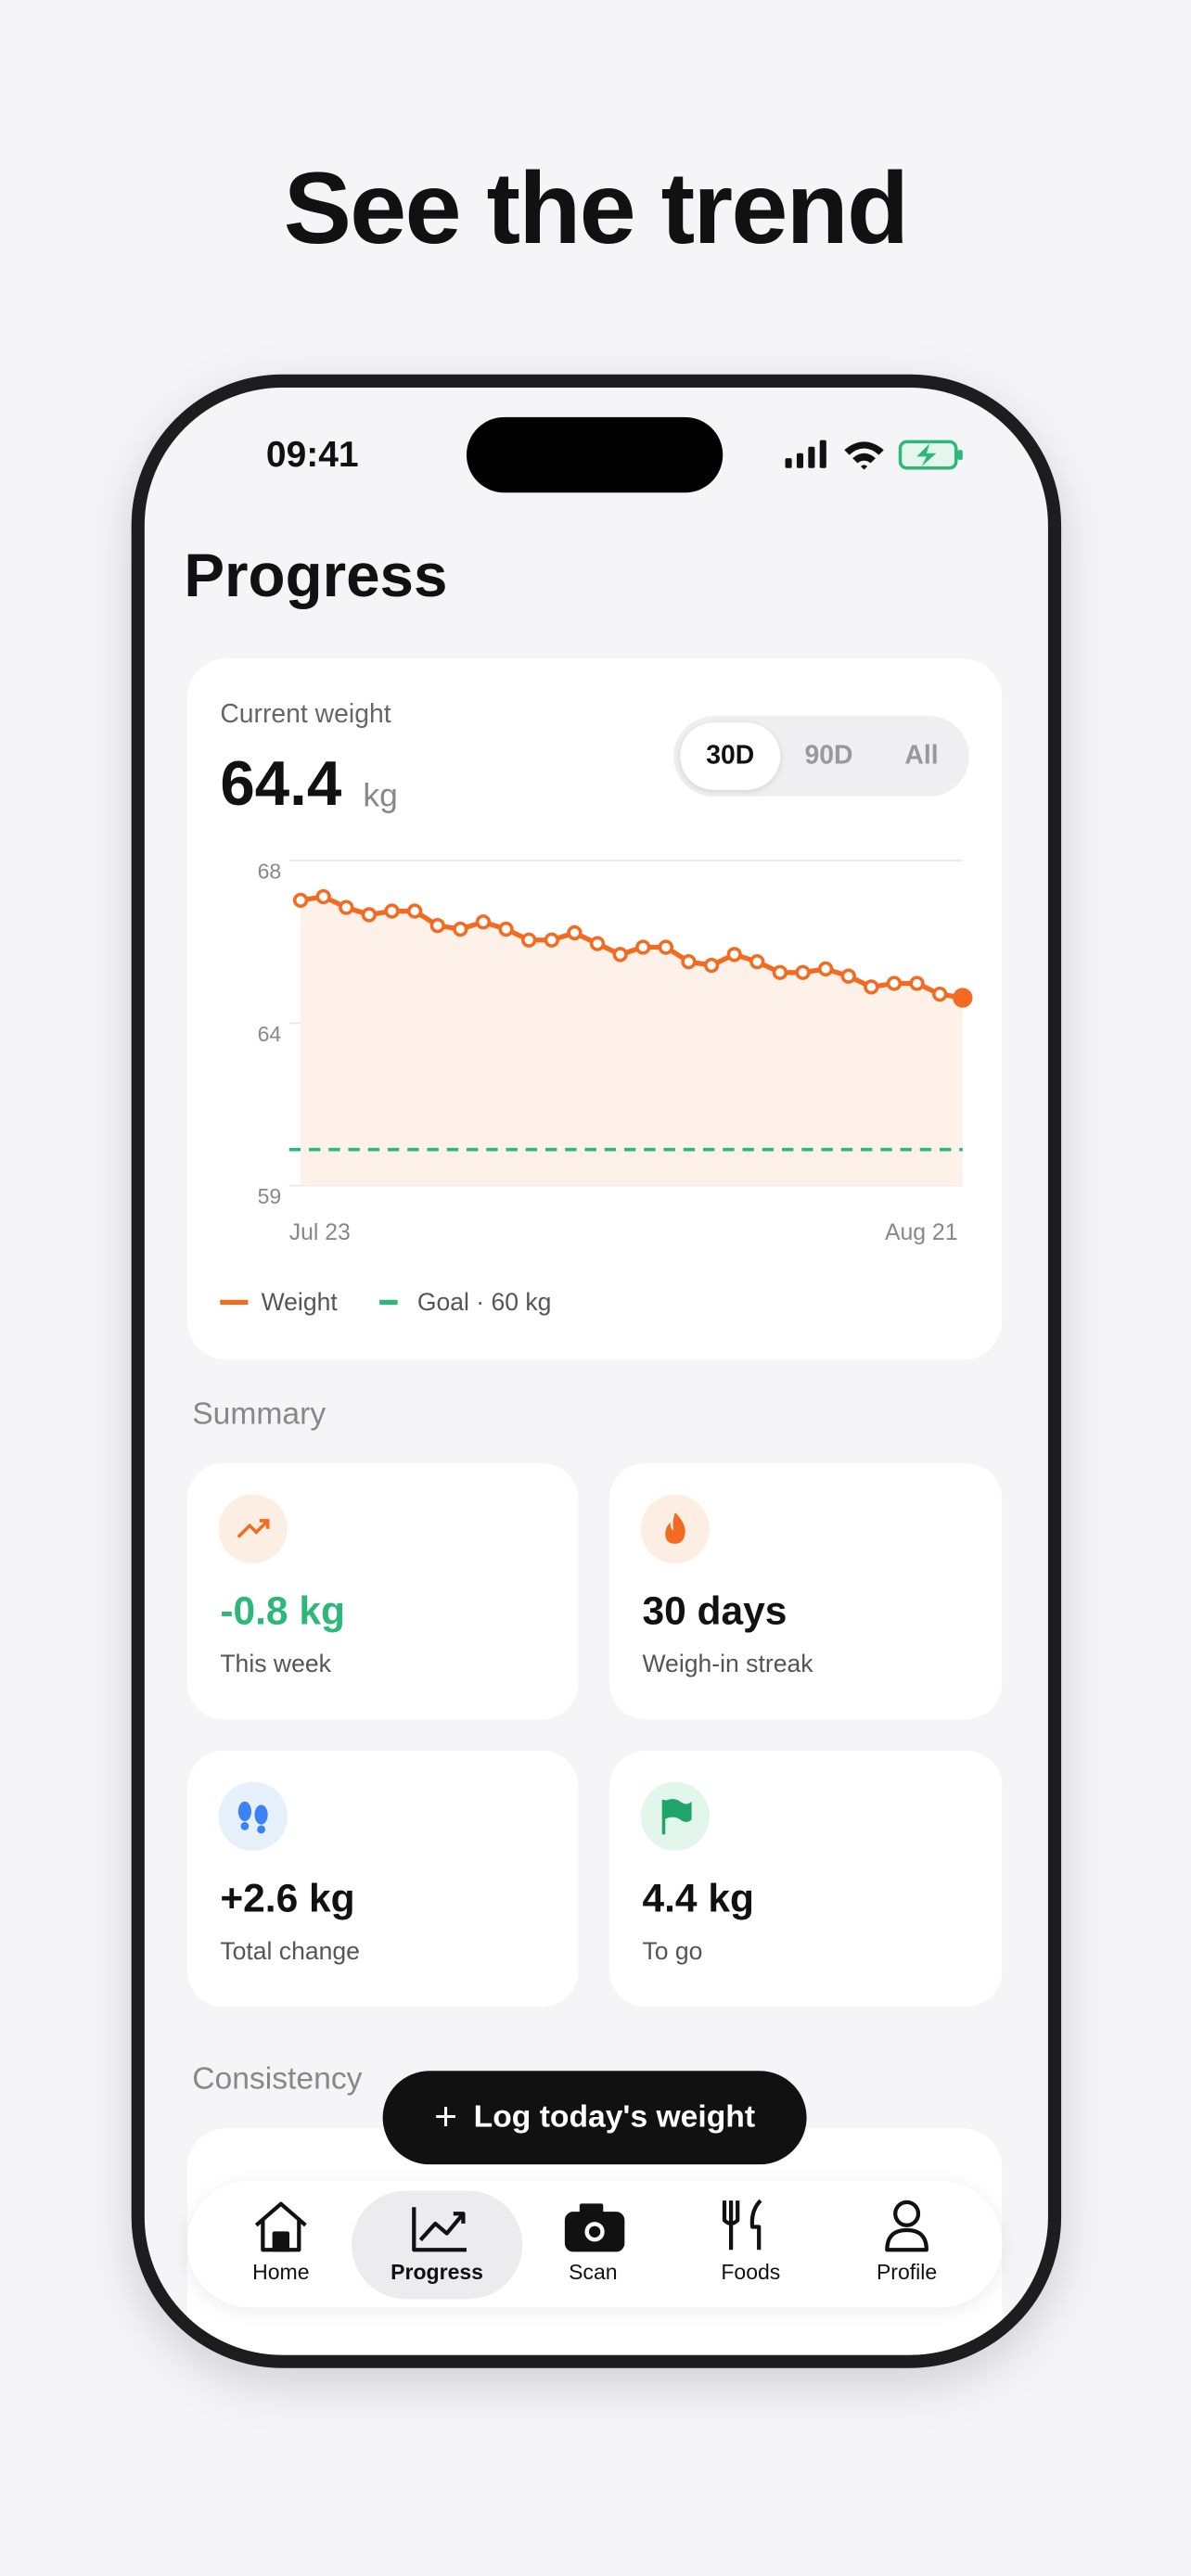  What do you see at coordinates (281, 2272) in the screenshot?
I see `tab-label: Home` at bounding box center [281, 2272].